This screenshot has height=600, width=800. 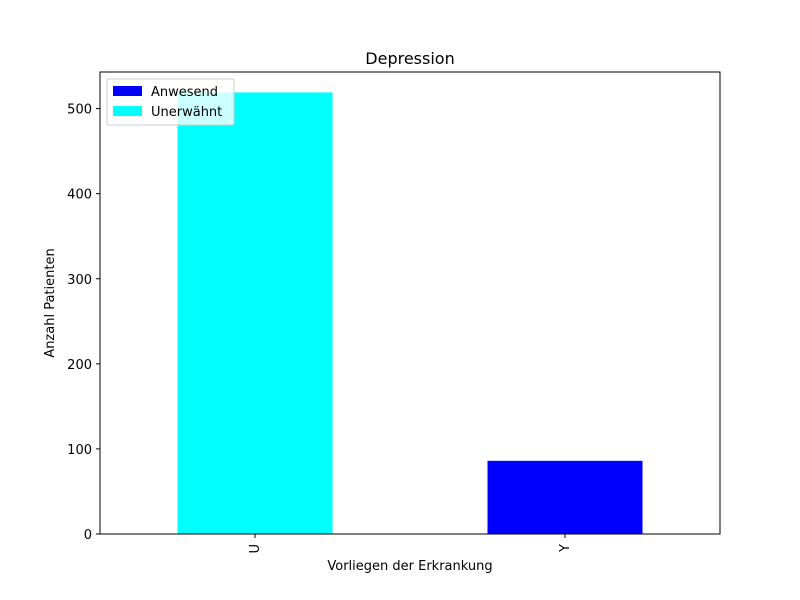 What do you see at coordinates (79, 450) in the screenshot?
I see `y-tick-label-100: 100` at bounding box center [79, 450].